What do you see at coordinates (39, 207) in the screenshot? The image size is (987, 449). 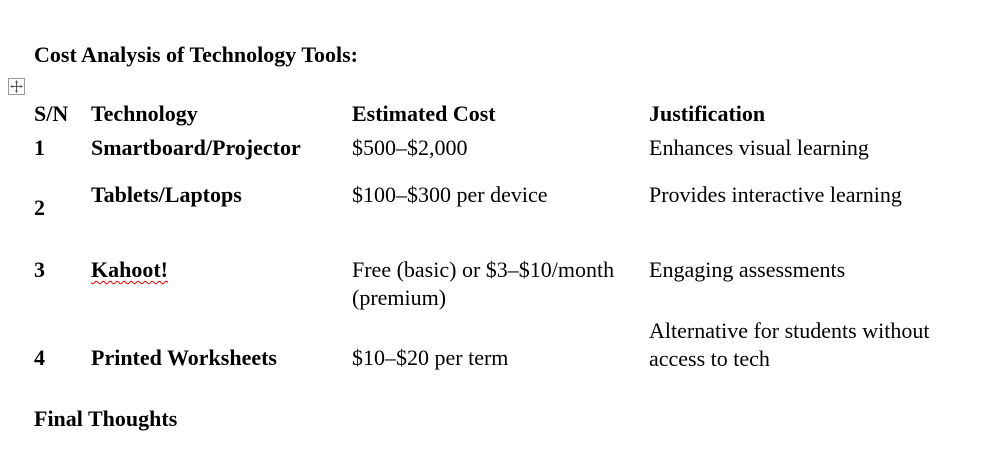 I see `row-sn: 2` at bounding box center [39, 207].